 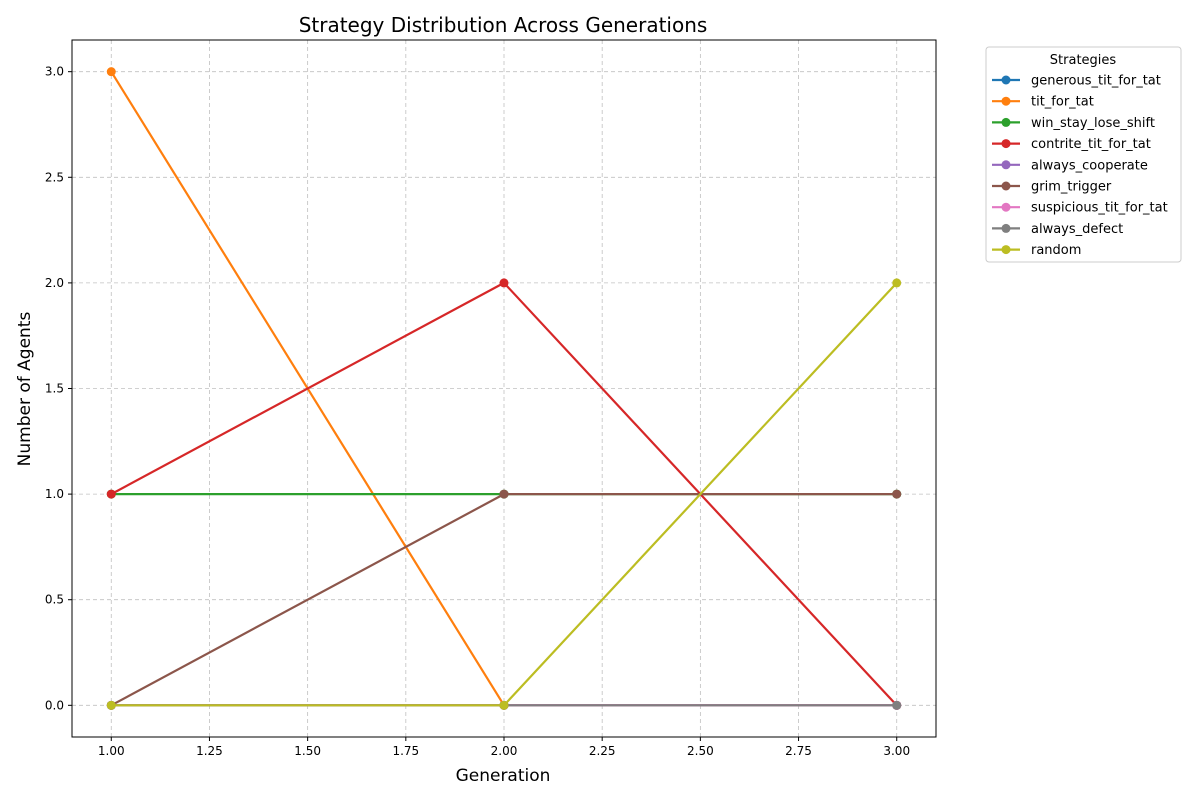 I want to click on legend-item-tit_for_tat: tit_for_tat, so click(x=1043, y=102).